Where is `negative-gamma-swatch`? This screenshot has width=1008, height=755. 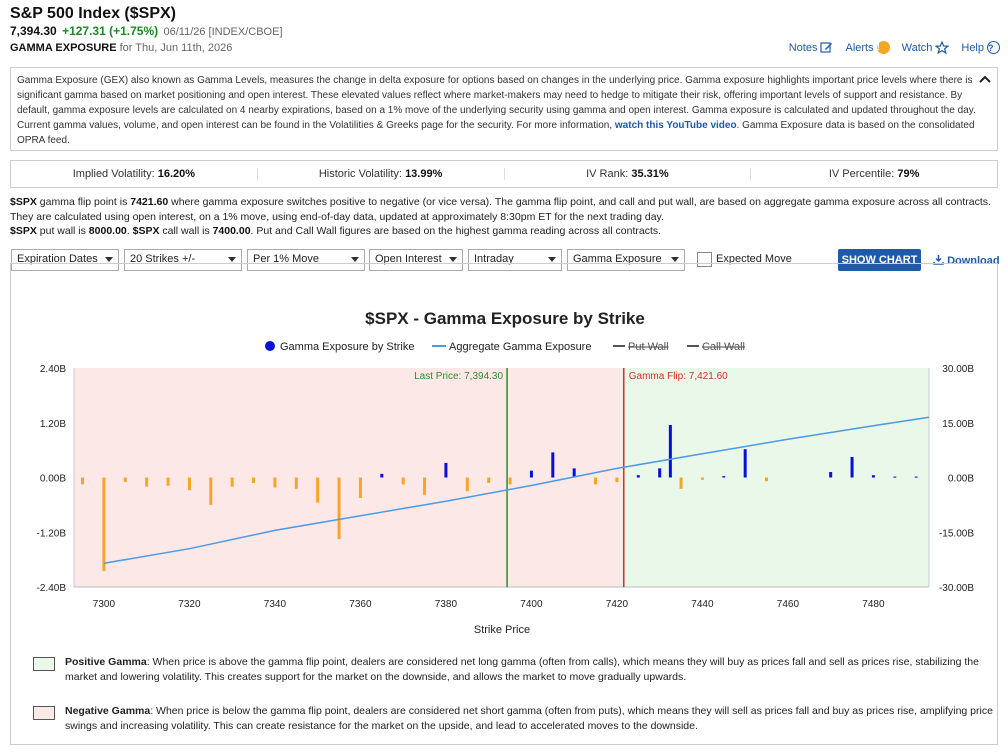
negative-gamma-swatch is located at coordinates (44, 713).